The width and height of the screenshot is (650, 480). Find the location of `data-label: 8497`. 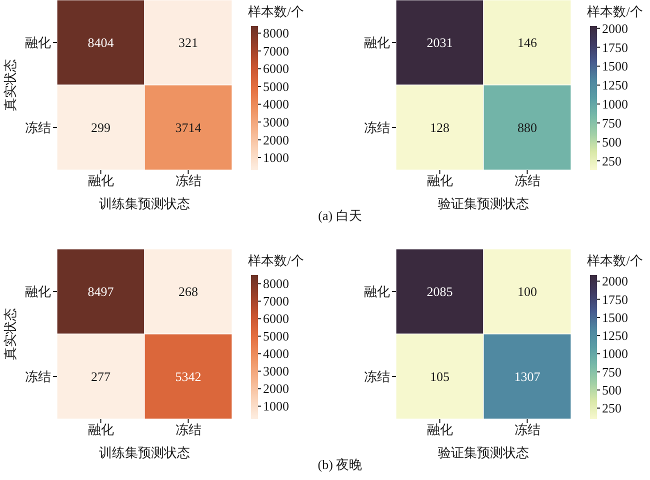

data-label: 8497 is located at coordinates (101, 291).